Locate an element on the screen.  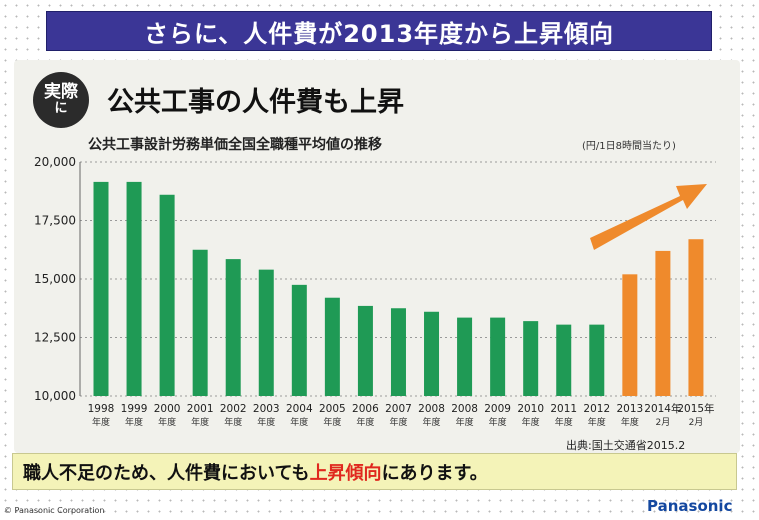
y-tick-label: 12,500 is located at coordinates (55, 338).